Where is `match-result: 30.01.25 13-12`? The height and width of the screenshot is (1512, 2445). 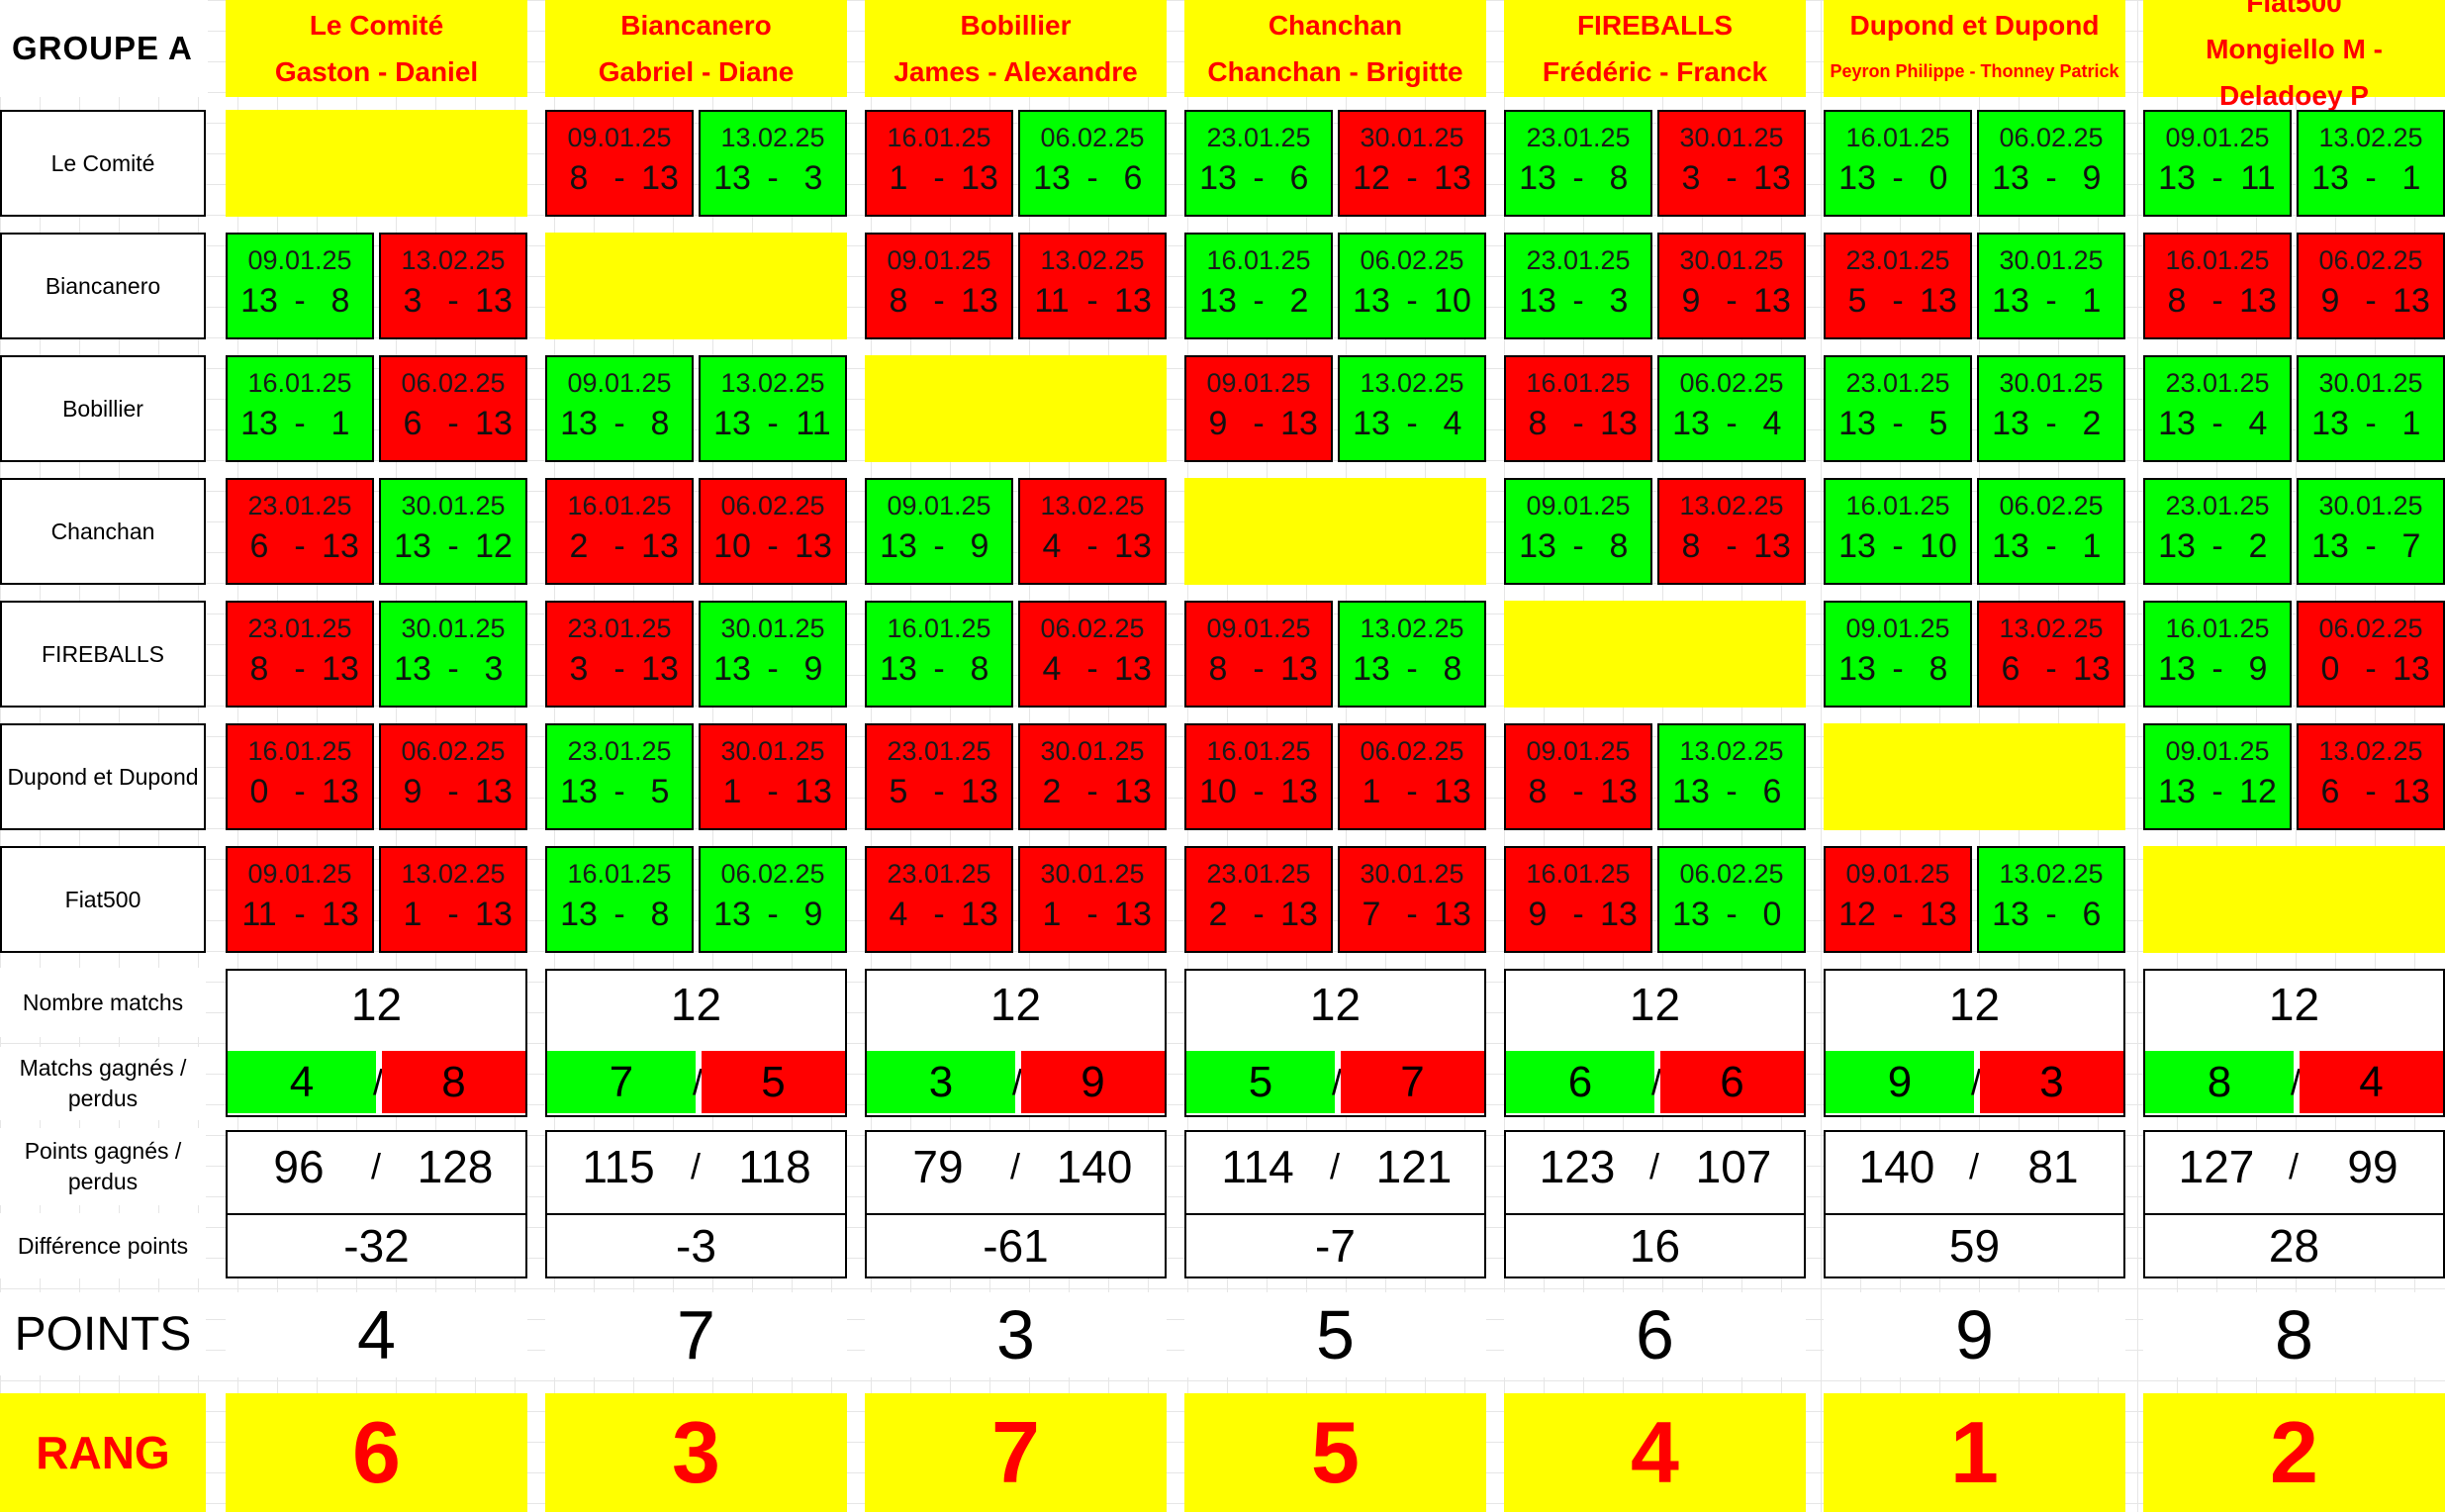
match-result: 30.01.25 13-12 is located at coordinates (453, 531).